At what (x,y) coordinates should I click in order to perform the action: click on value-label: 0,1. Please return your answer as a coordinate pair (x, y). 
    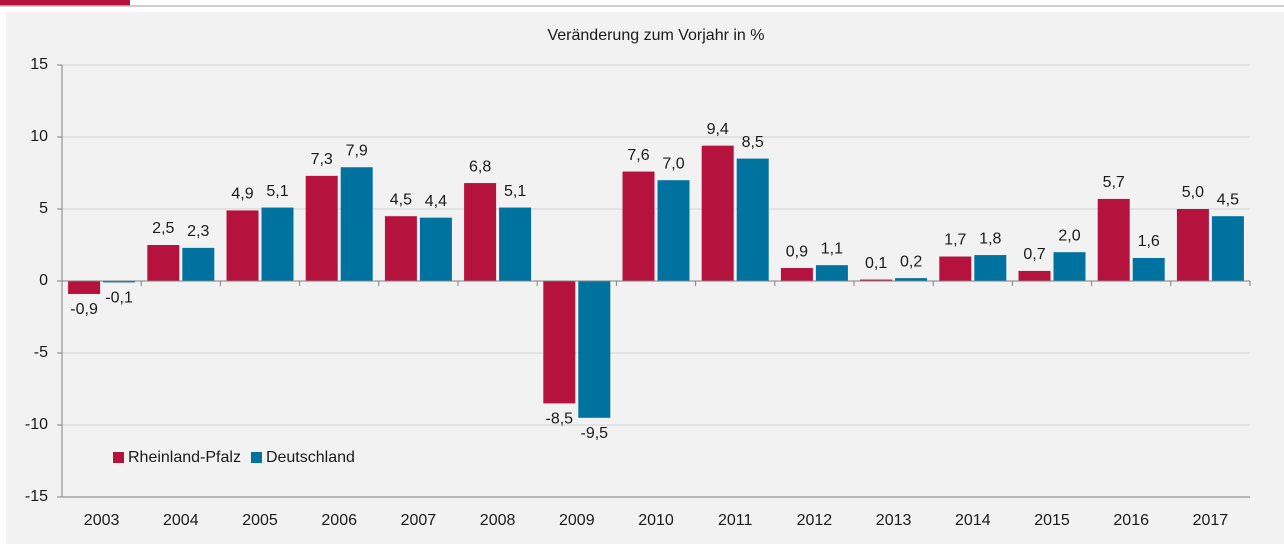
    Looking at the image, I should click on (876, 263).